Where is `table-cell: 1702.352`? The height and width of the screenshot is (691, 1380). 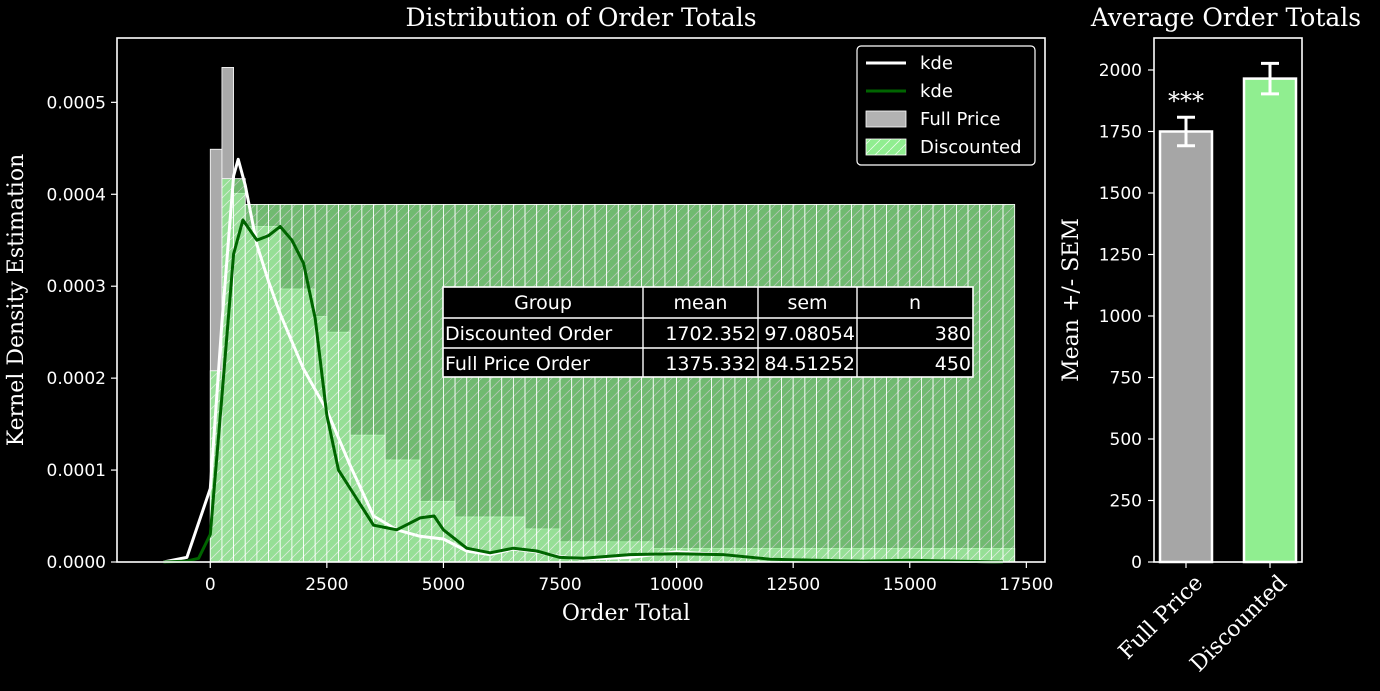 table-cell: 1702.352 is located at coordinates (710, 334).